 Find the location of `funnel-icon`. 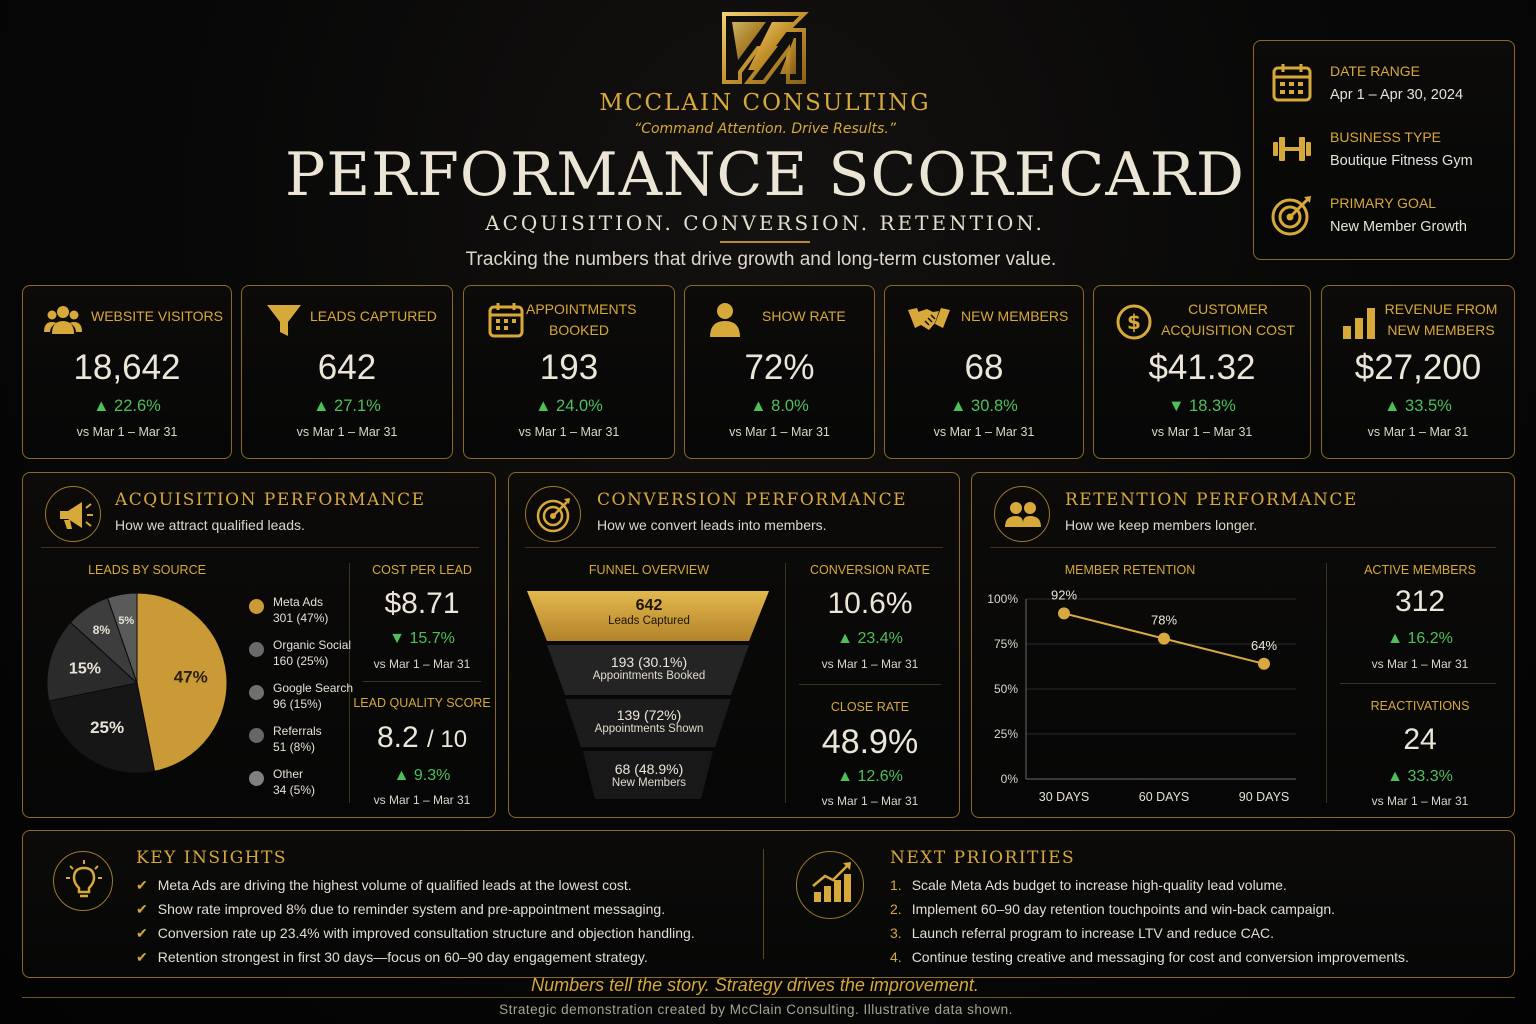

funnel-icon is located at coordinates (284, 320).